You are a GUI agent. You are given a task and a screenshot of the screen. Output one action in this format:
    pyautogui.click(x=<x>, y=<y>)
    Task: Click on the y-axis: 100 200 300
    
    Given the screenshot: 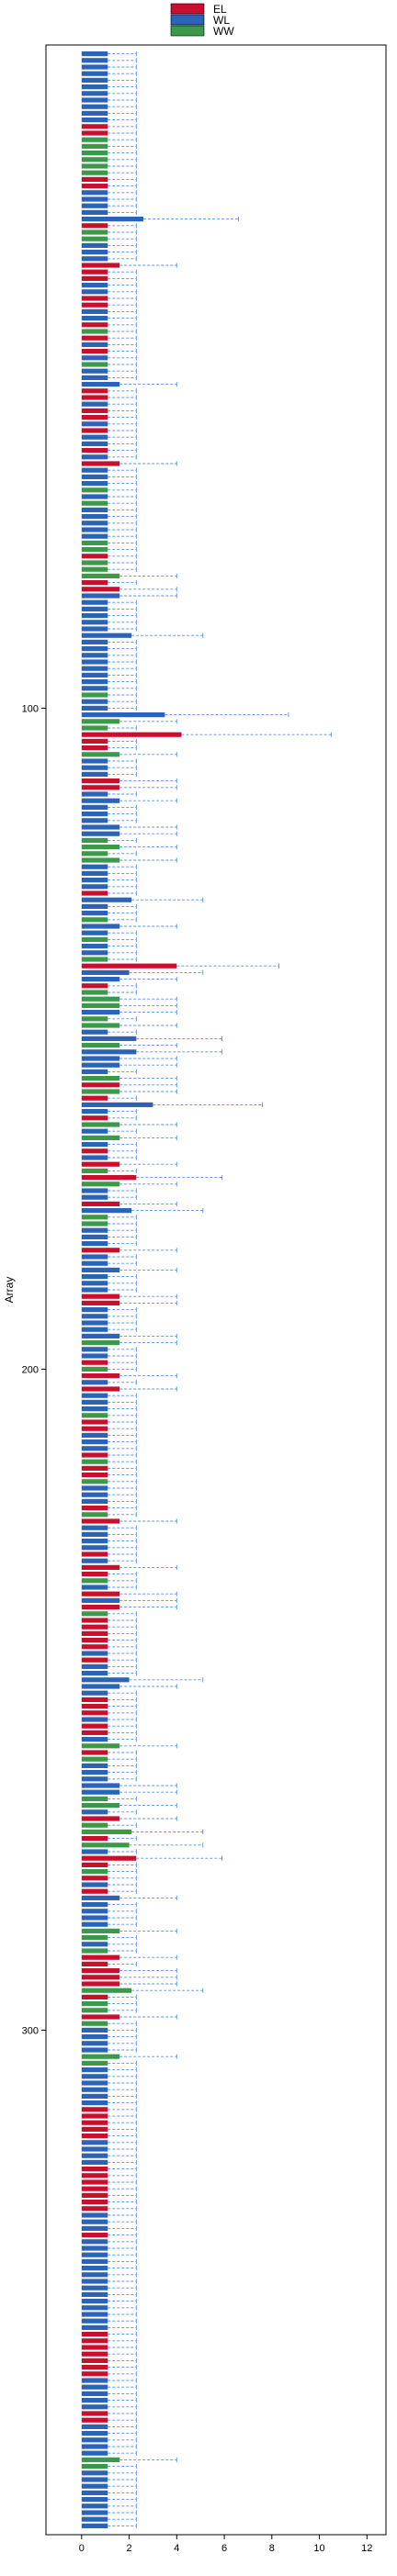 What is the action you would take?
    pyautogui.click(x=34, y=1369)
    